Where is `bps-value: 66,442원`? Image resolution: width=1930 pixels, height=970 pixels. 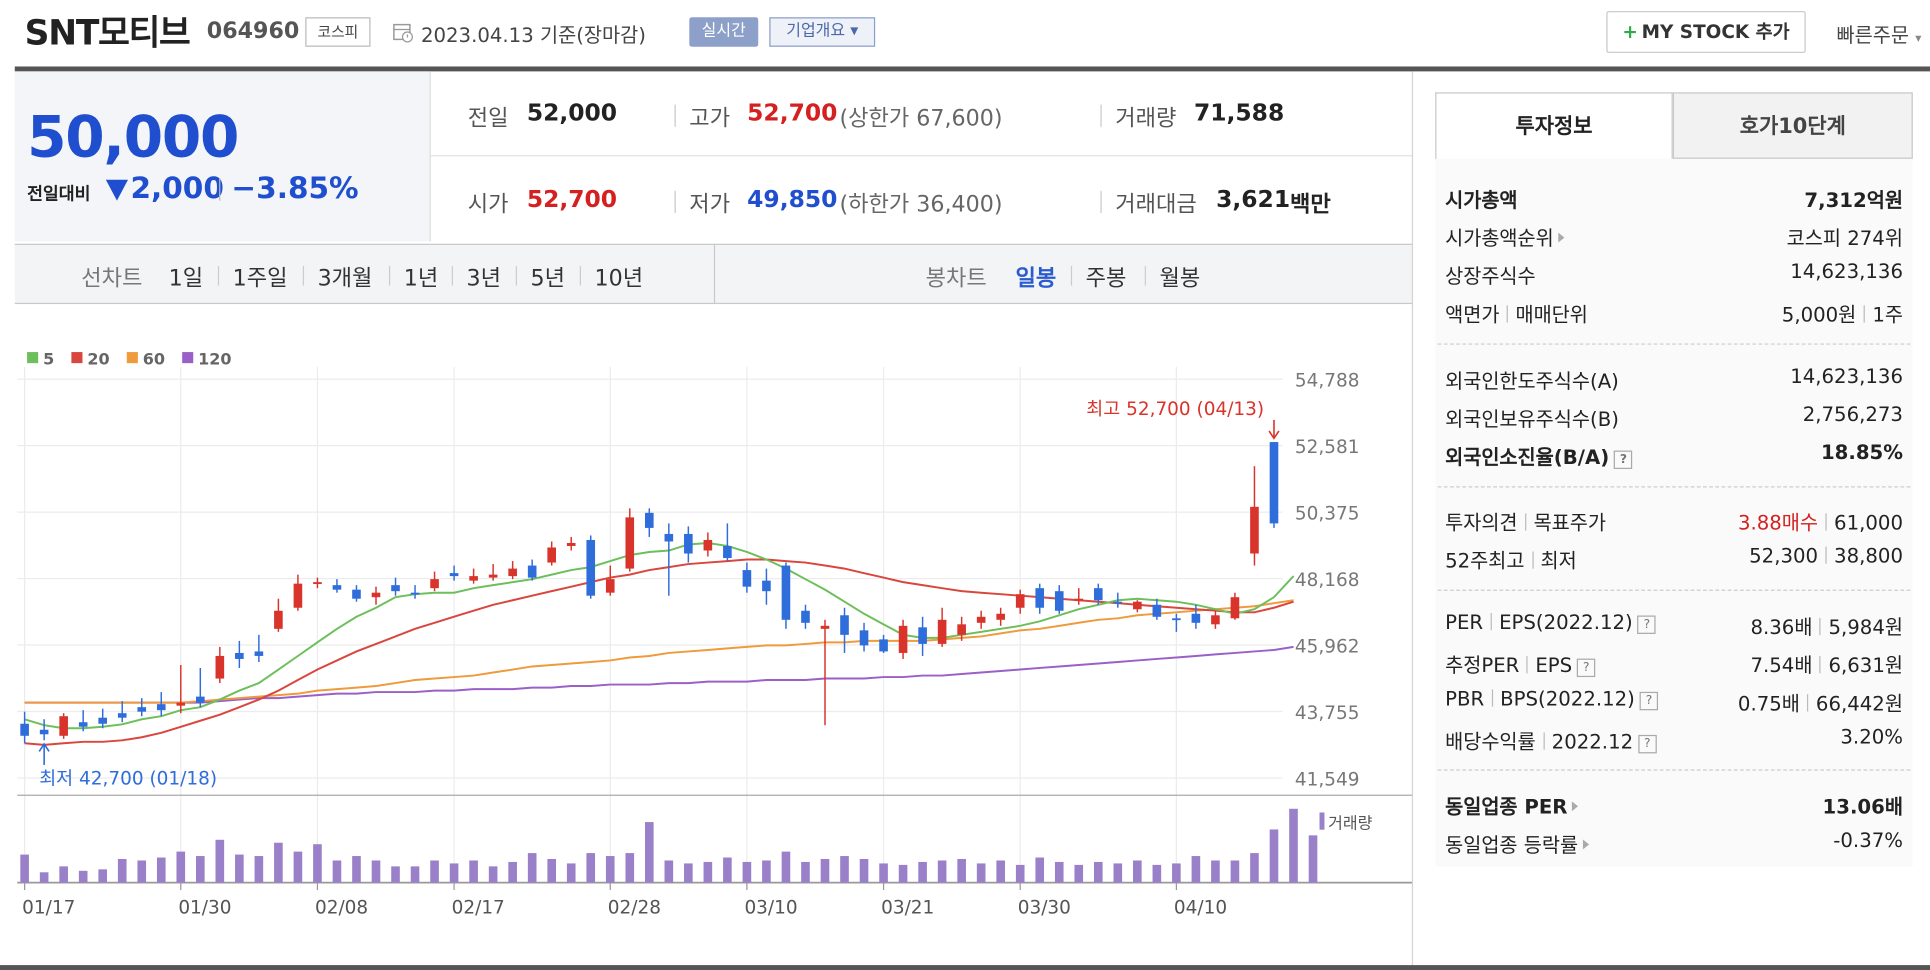 bps-value: 66,442원 is located at coordinates (1859, 703).